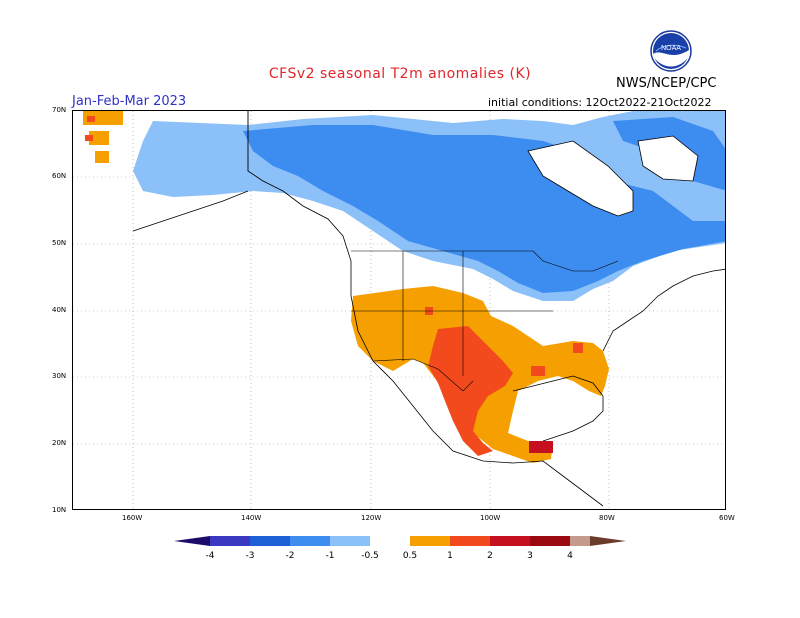  I want to click on lat-label: 10N, so click(59, 510).